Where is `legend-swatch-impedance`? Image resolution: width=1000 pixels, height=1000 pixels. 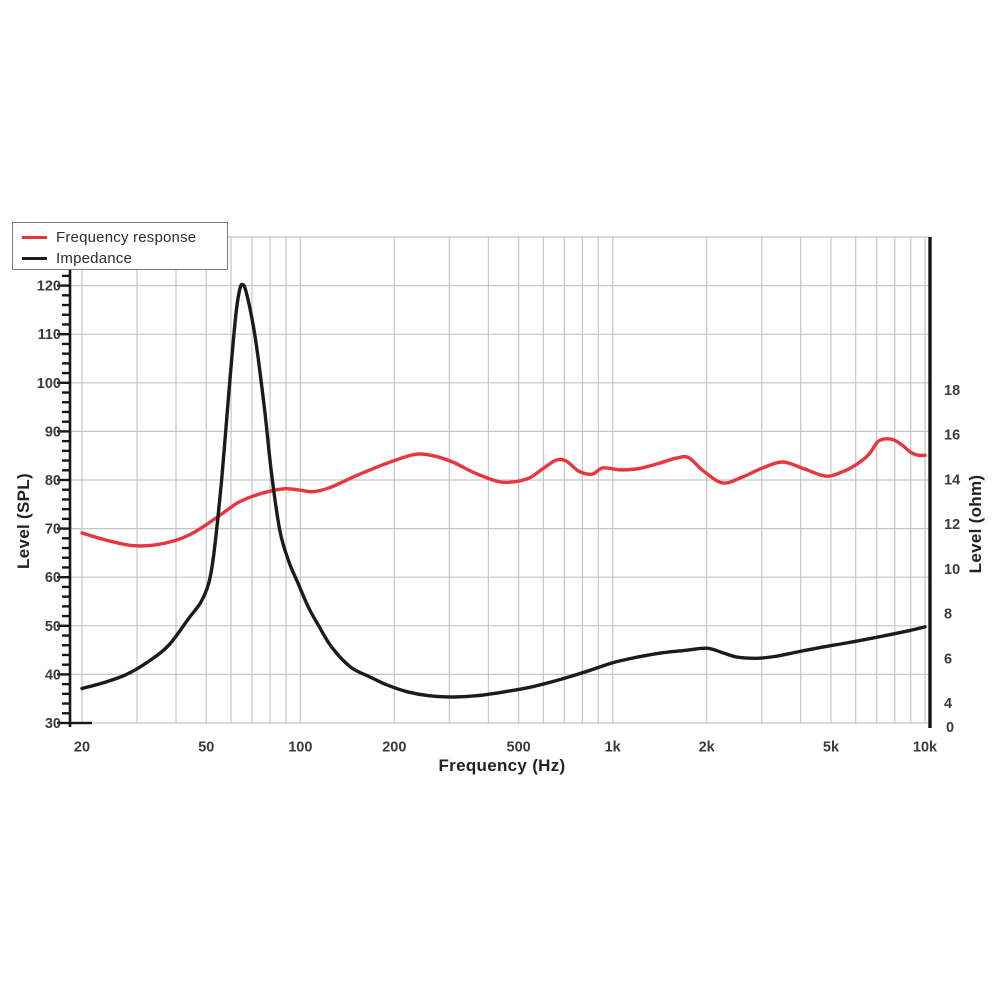 legend-swatch-impedance is located at coordinates (34, 258).